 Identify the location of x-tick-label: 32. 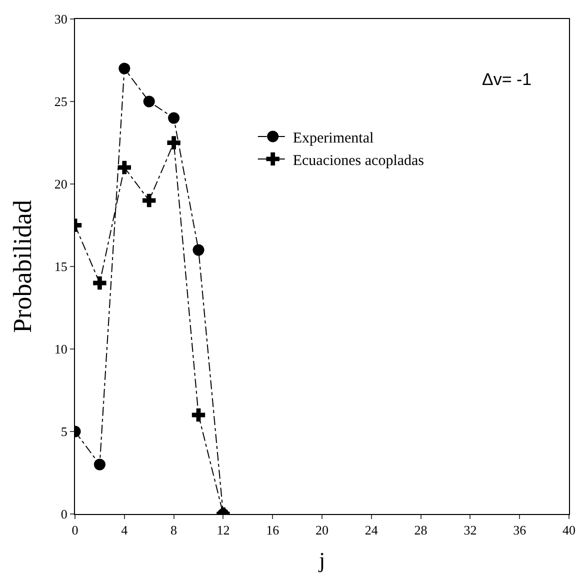
(470, 530).